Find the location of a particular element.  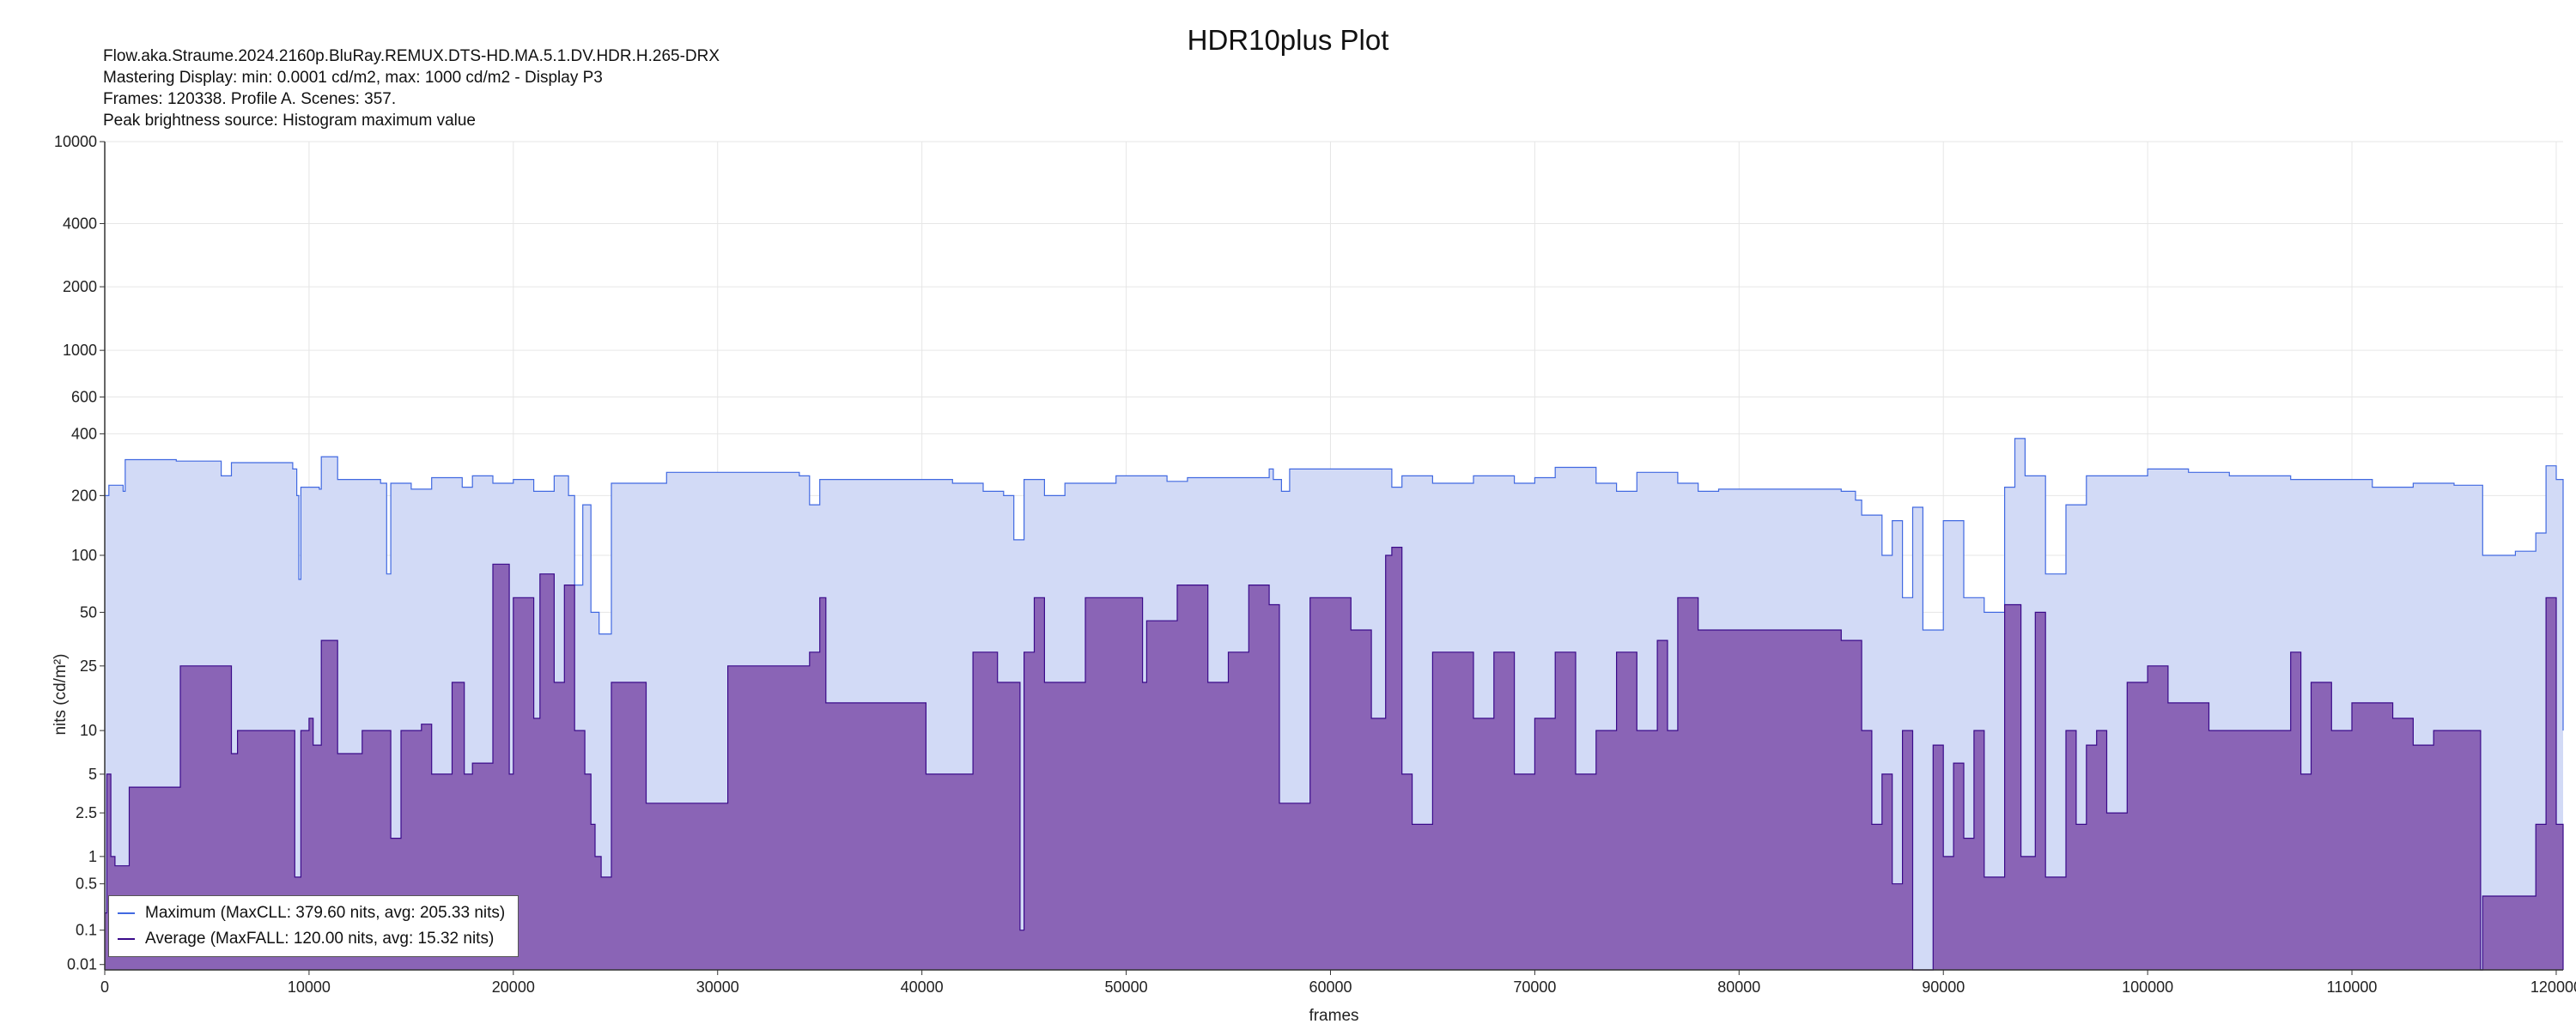

x-tick-label: 90000 is located at coordinates (1944, 987).